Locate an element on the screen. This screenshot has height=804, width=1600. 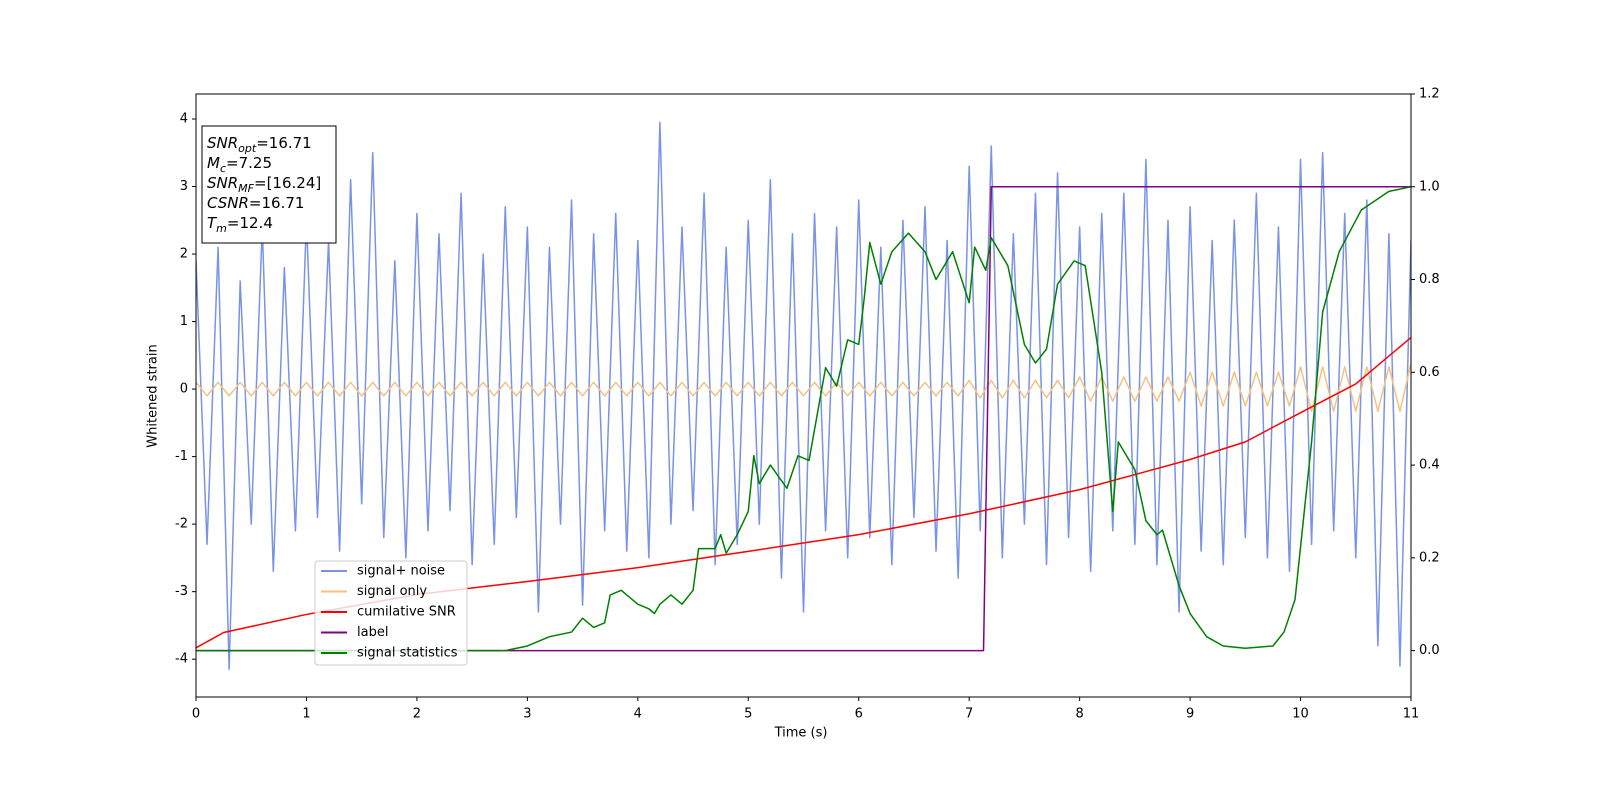
legend-label: signal statistics is located at coordinates (407, 653).